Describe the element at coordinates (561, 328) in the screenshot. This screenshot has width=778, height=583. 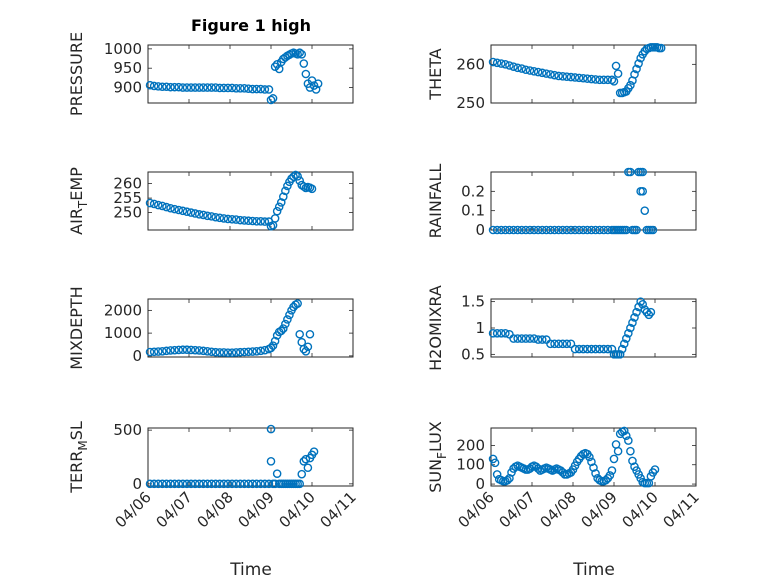
I see `subplot-h2omixra: 0.5 1 1.5 H2OMIXRA` at that location.